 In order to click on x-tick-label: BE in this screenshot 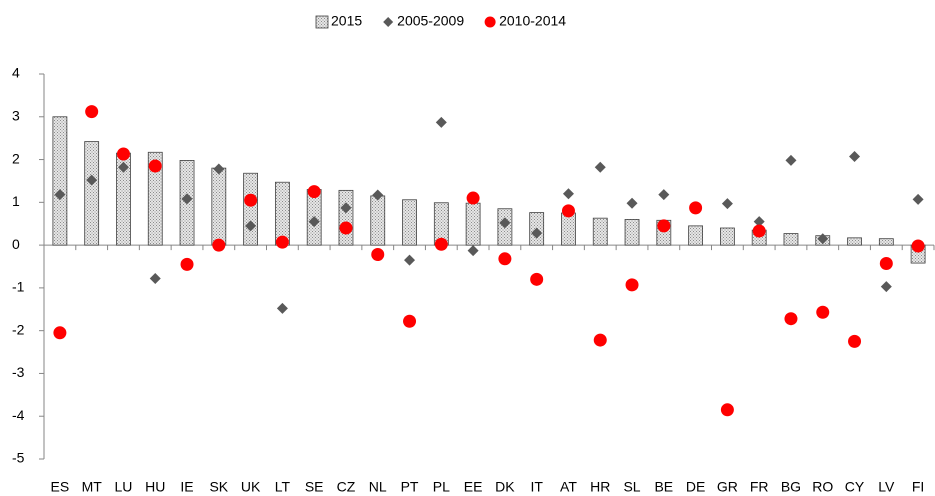, I will do `click(663, 487)`.